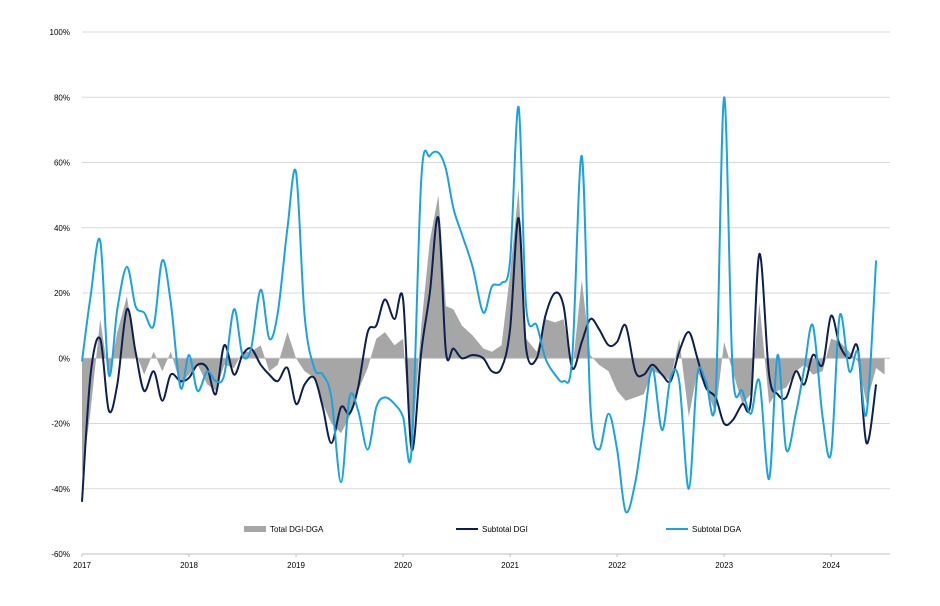 Image resolution: width=940 pixels, height=606 pixels. I want to click on x-axis-ticks: 2017 2018 2019 2020 2021 2022 2023 2024, so click(457, 562).